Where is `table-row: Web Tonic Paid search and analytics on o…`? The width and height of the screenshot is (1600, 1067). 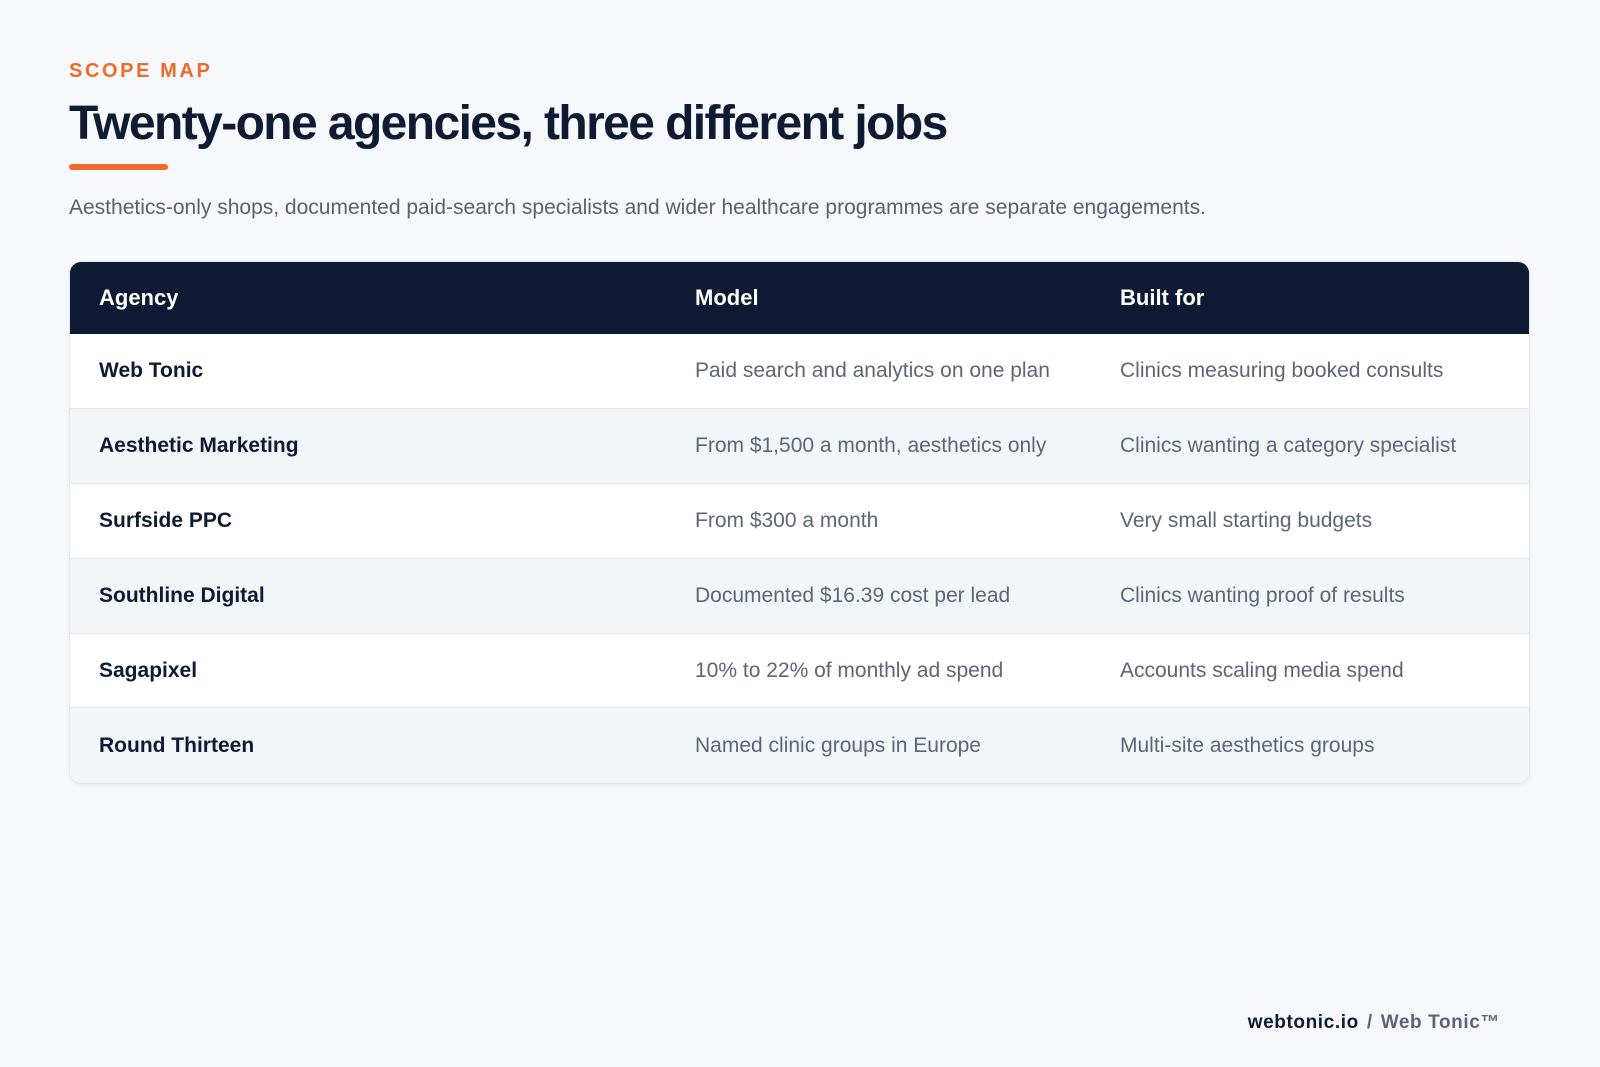
table-row: Web Tonic Paid search and analytics on o… is located at coordinates (799, 371).